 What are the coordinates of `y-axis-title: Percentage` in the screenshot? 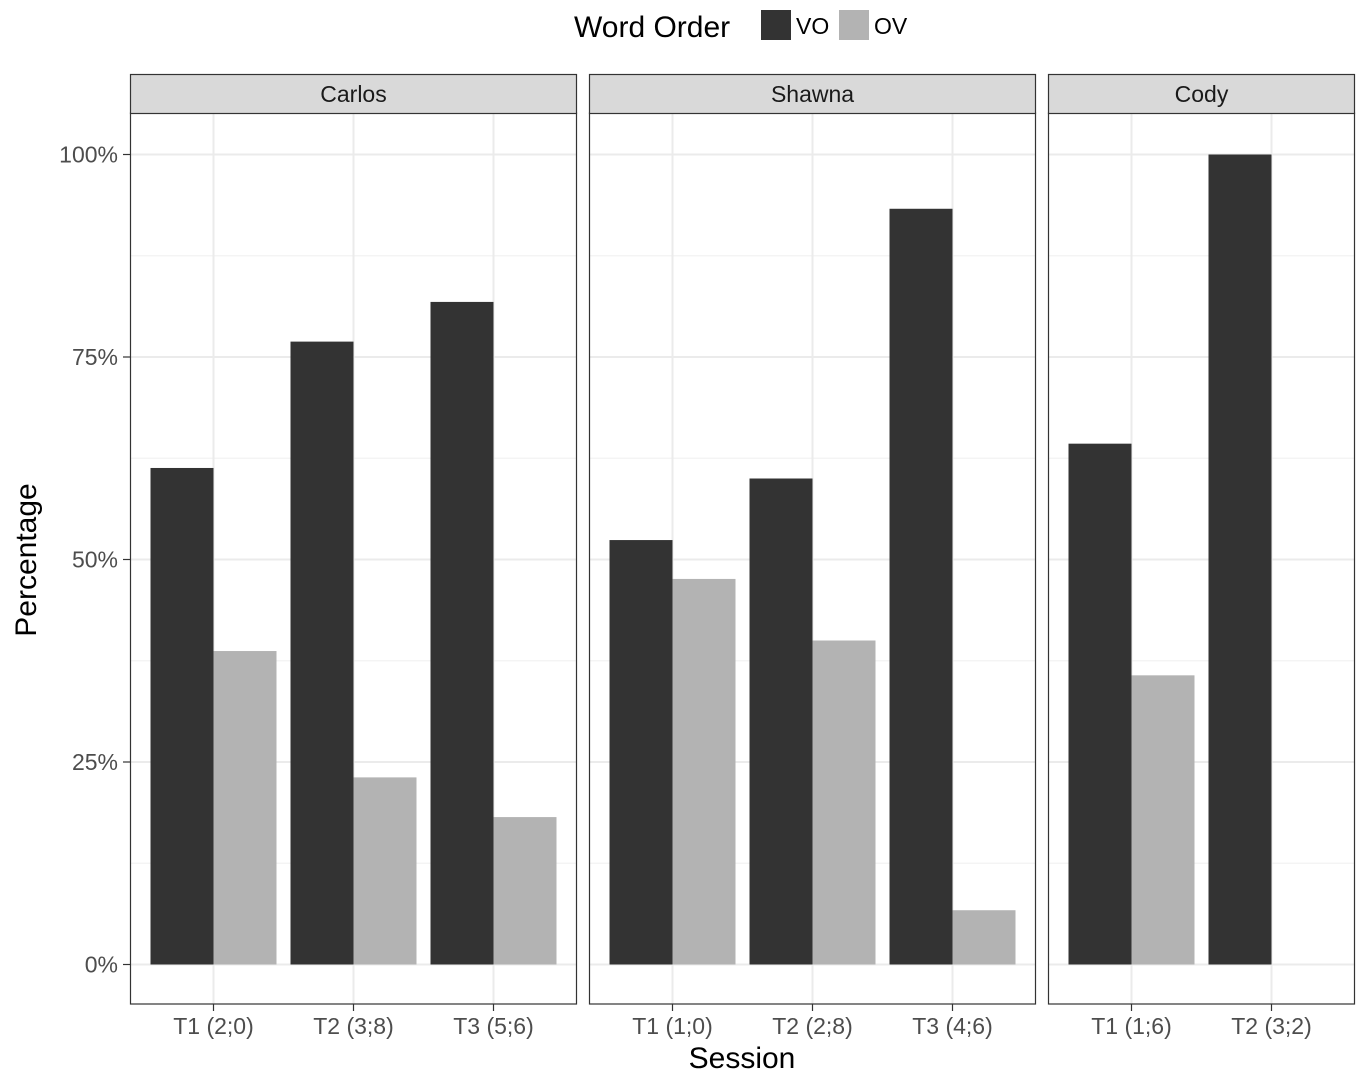 It's located at (26, 559).